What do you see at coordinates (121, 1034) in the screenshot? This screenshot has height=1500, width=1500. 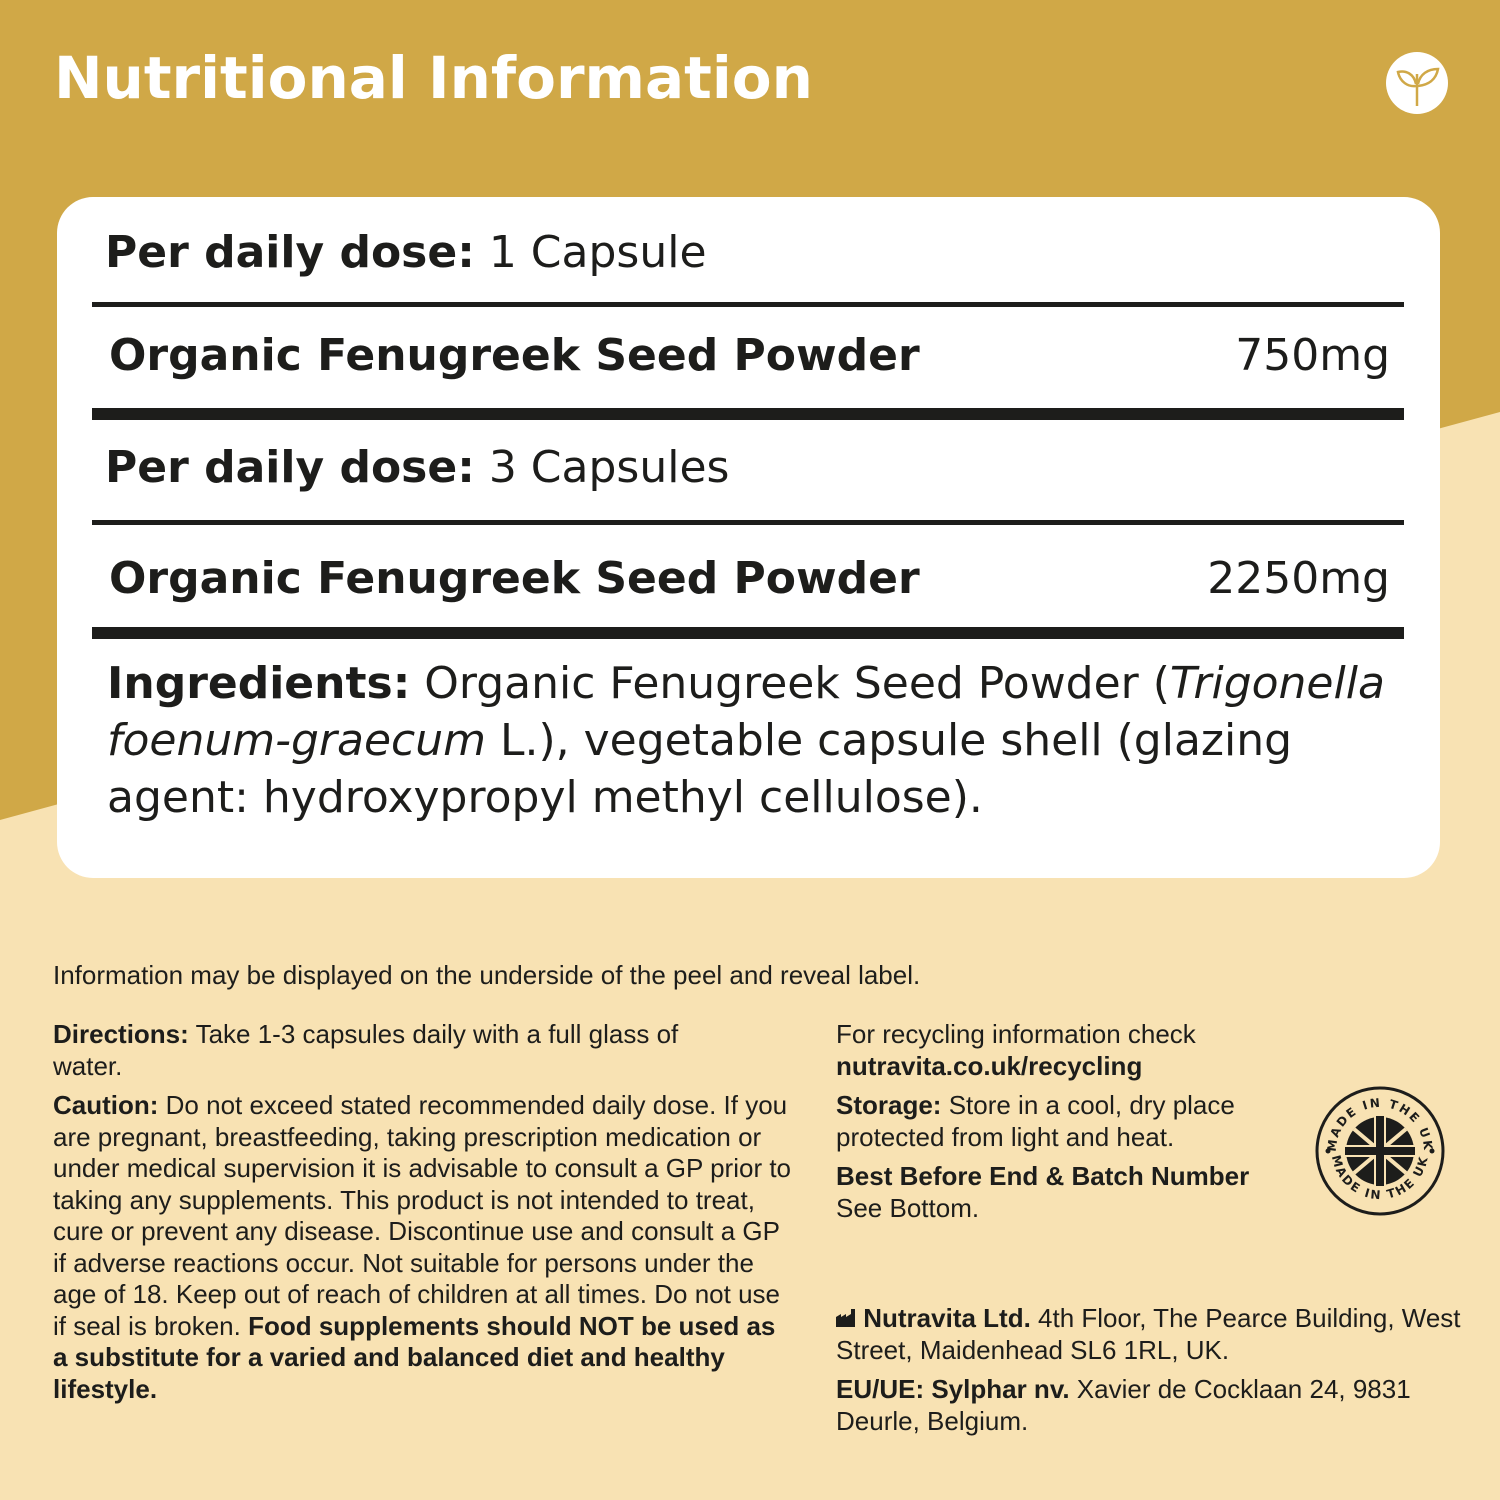 I see `directions-label: Directions:` at bounding box center [121, 1034].